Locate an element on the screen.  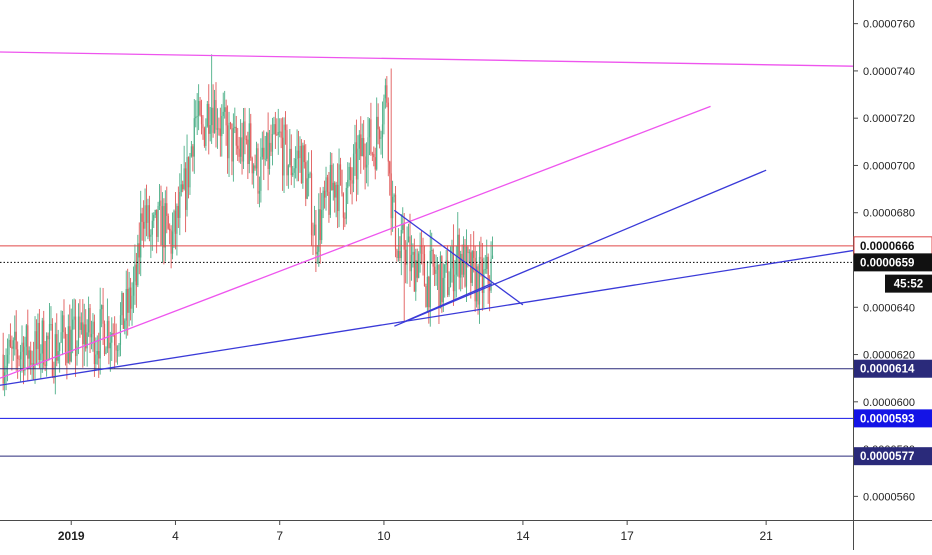
countdown-box is located at coordinates (908, 283).